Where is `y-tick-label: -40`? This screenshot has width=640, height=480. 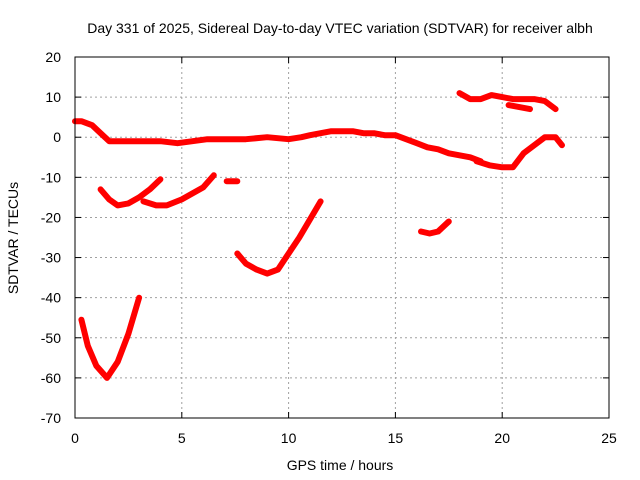
y-tick-label: -40 is located at coordinates (51, 298).